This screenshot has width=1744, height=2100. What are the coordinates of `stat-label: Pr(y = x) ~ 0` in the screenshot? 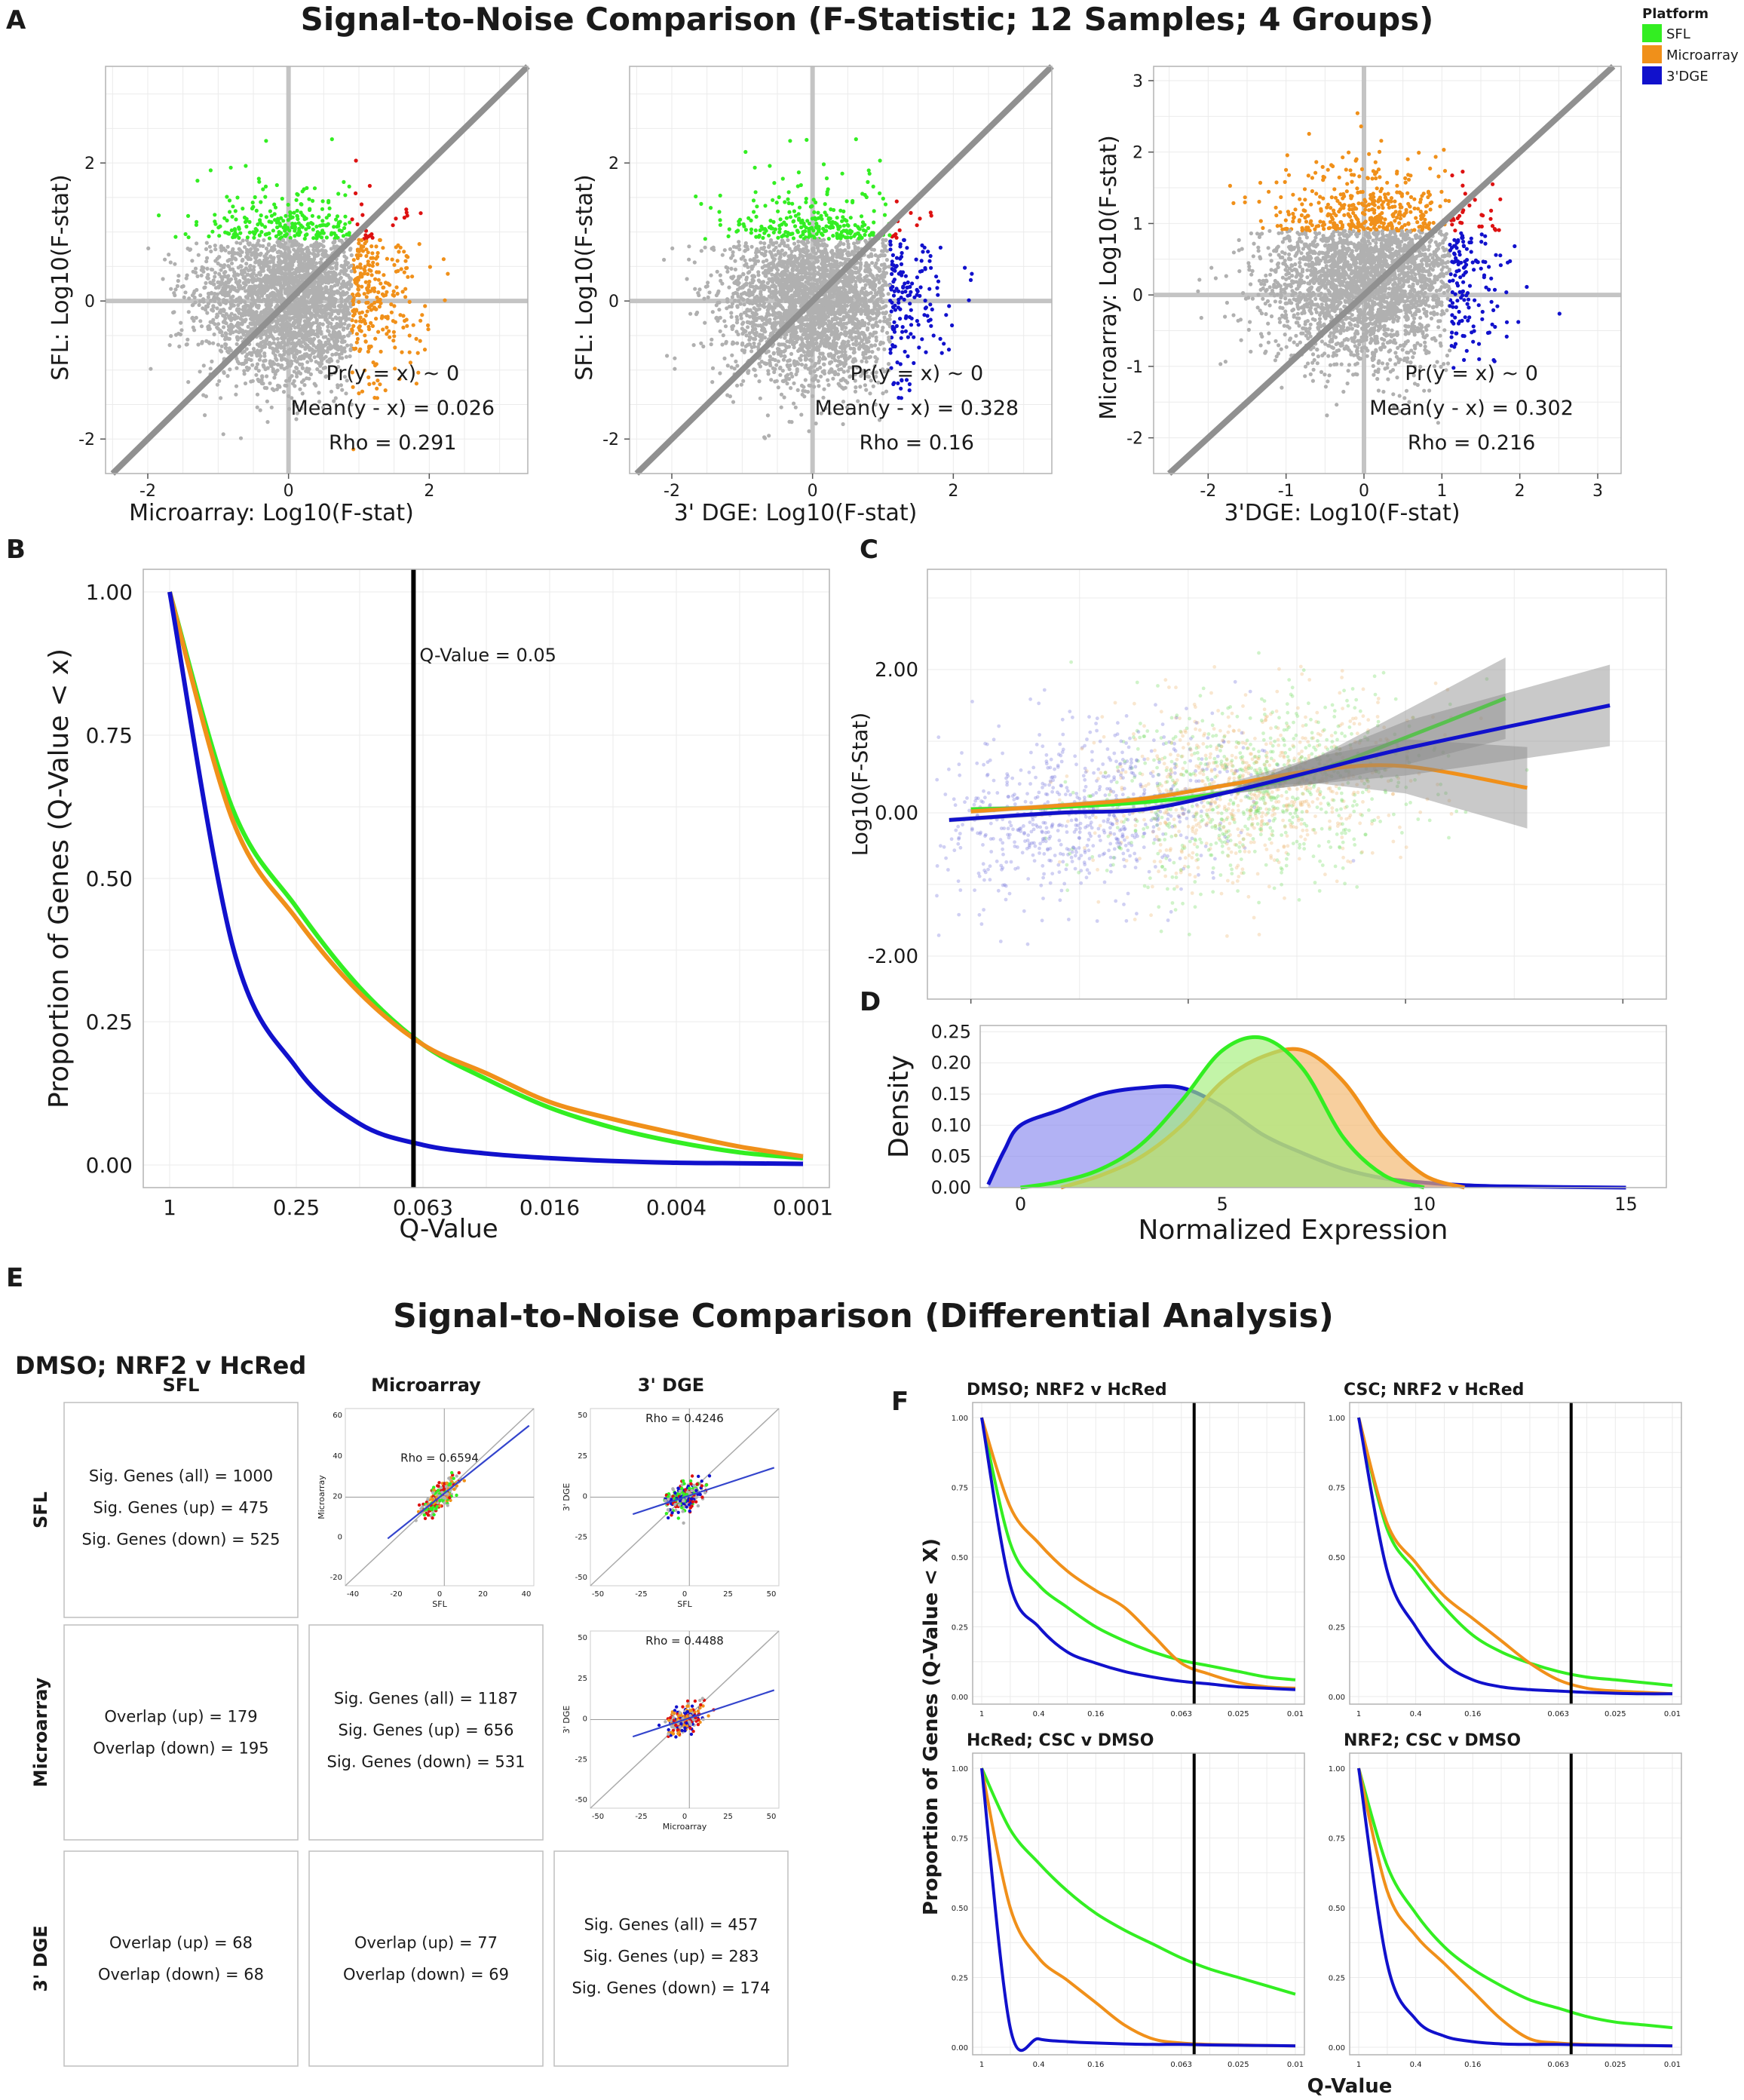 It's located at (392, 373).